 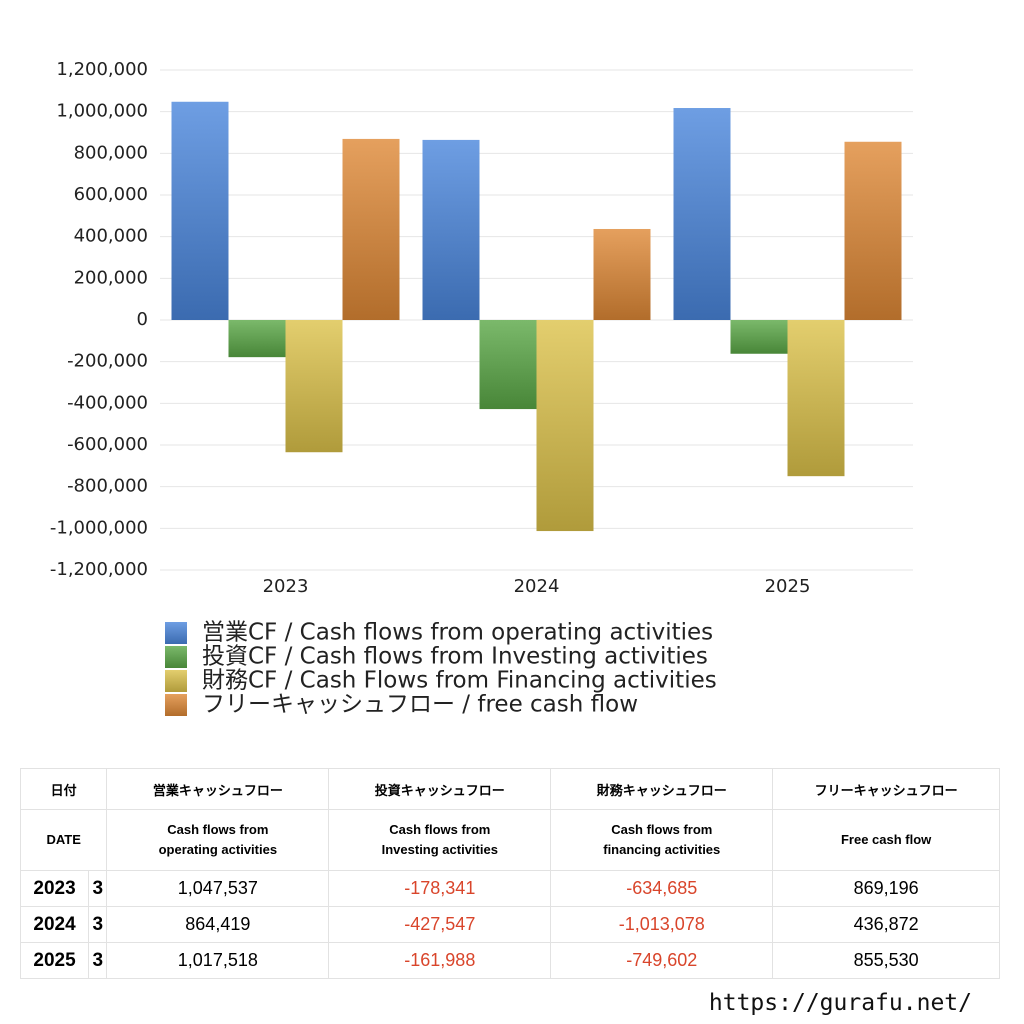 I want to click on table-cell: -427,547, so click(x=440, y=924).